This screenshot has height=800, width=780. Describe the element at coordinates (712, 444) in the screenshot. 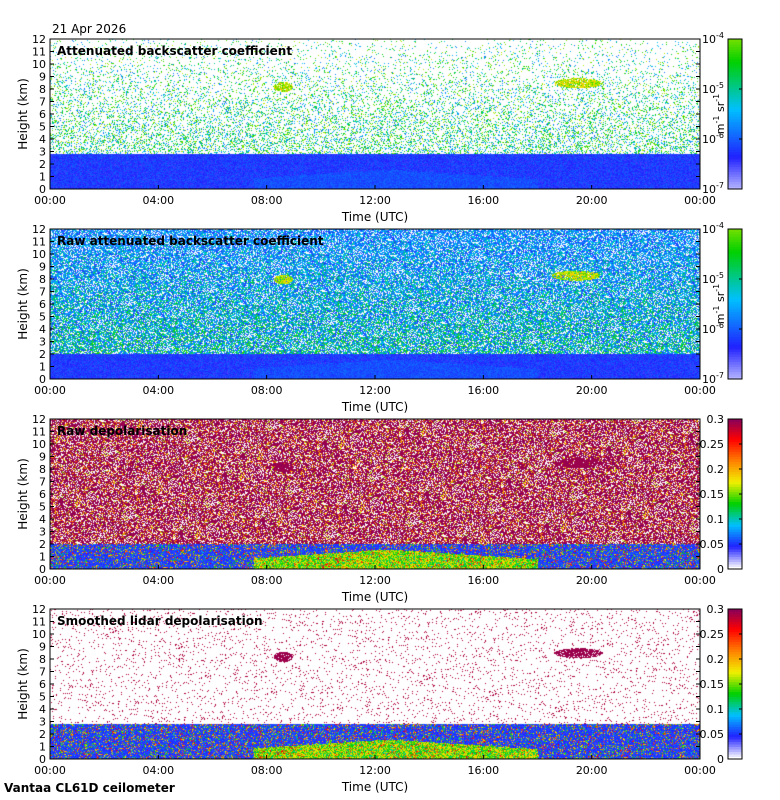

I see `colorbar-tick-label: 0.25` at that location.